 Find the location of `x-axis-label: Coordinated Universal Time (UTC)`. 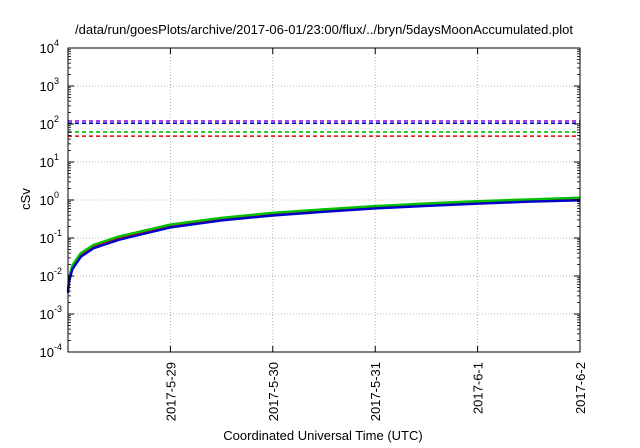

x-axis-label: Coordinated Universal Time (UTC) is located at coordinates (322, 435).